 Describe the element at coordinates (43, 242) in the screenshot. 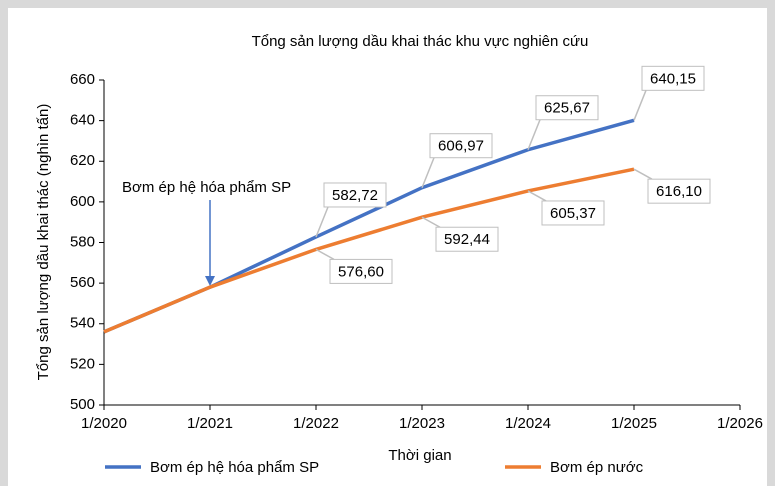

I see `y-axis-title: Tổng sản lượng dầu khai thác (nghìn tấn)` at that location.